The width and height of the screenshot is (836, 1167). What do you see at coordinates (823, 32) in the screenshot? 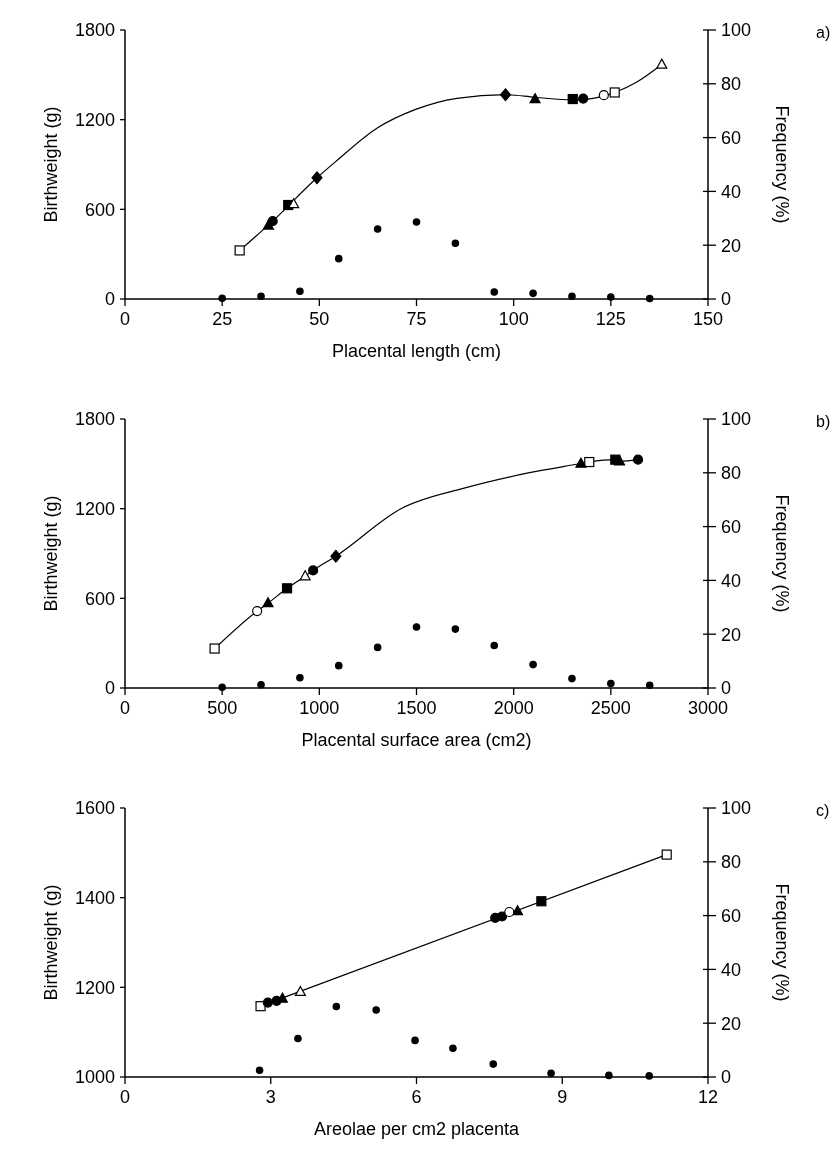
I see `text: a)` at bounding box center [823, 32].